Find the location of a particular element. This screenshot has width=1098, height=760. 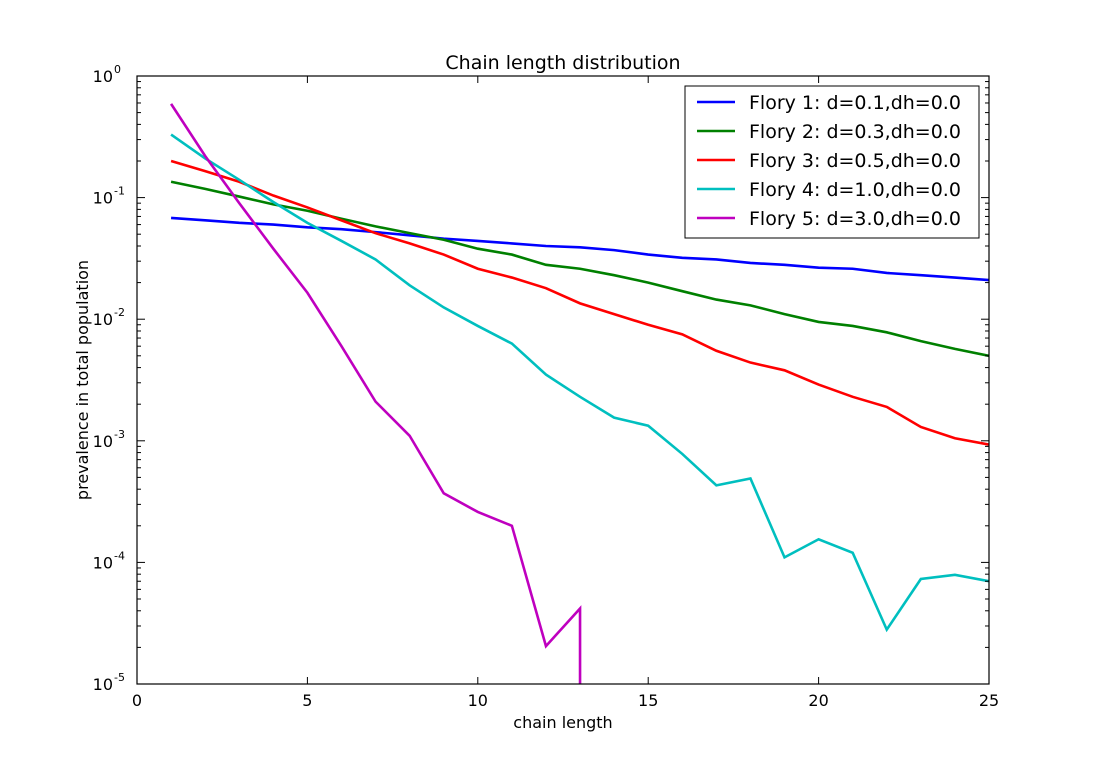

x-tick-label: 25 is located at coordinates (989, 700).